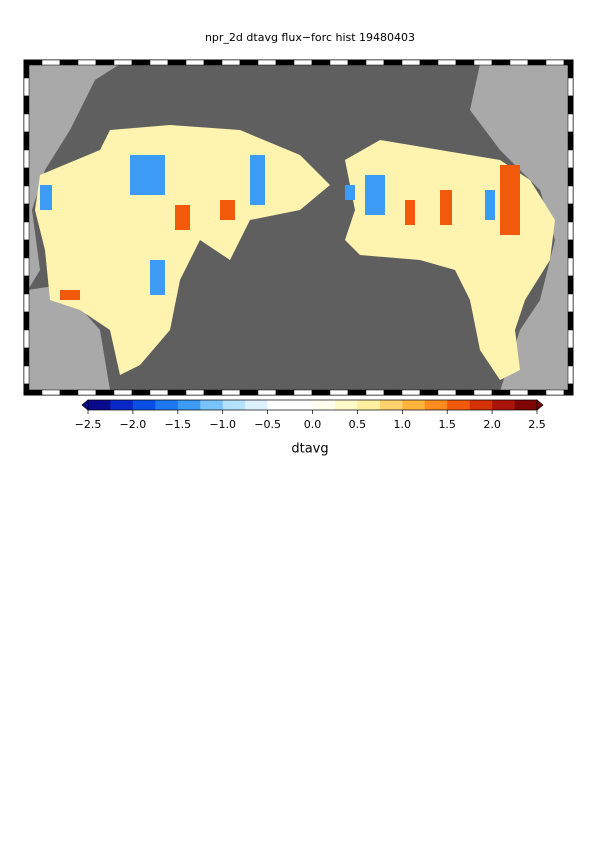 The height and width of the screenshot is (842, 595). Describe the element at coordinates (310, 415) in the screenshot. I see `colorbar: −2.5 −2.0 −1.5 −1.0 −0.5 0.0 0.5 1.0 1.5 2.0 2.5` at that location.